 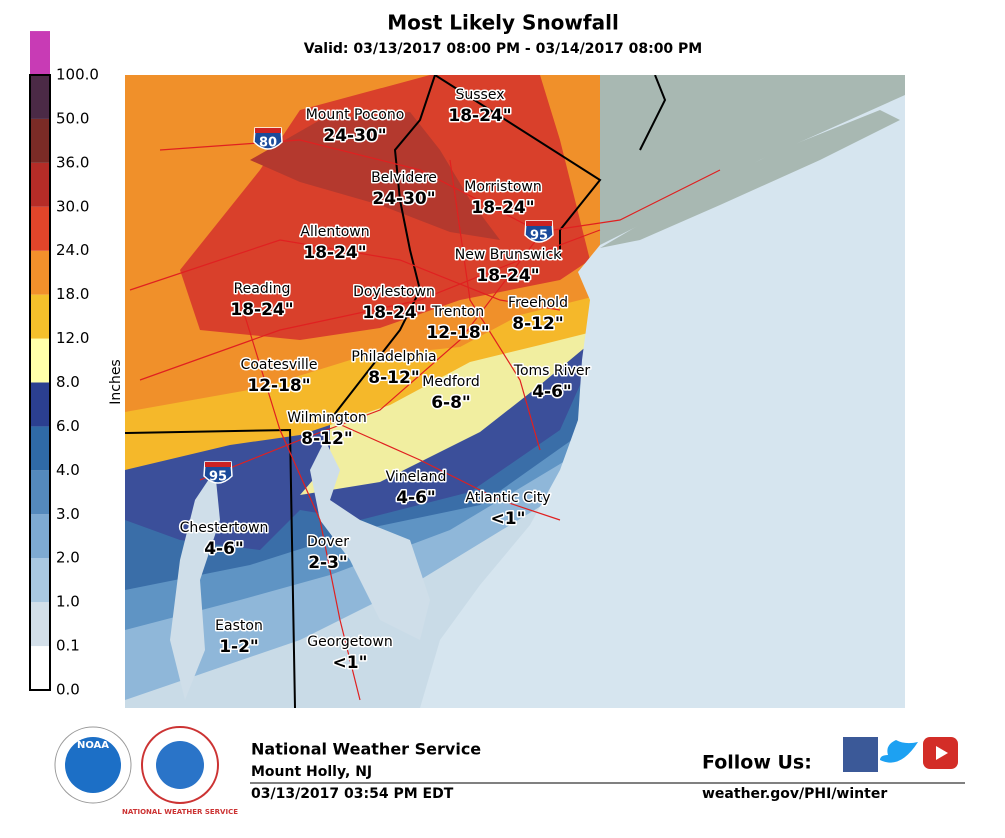 I want to click on legend-frame, so click(x=40, y=382).